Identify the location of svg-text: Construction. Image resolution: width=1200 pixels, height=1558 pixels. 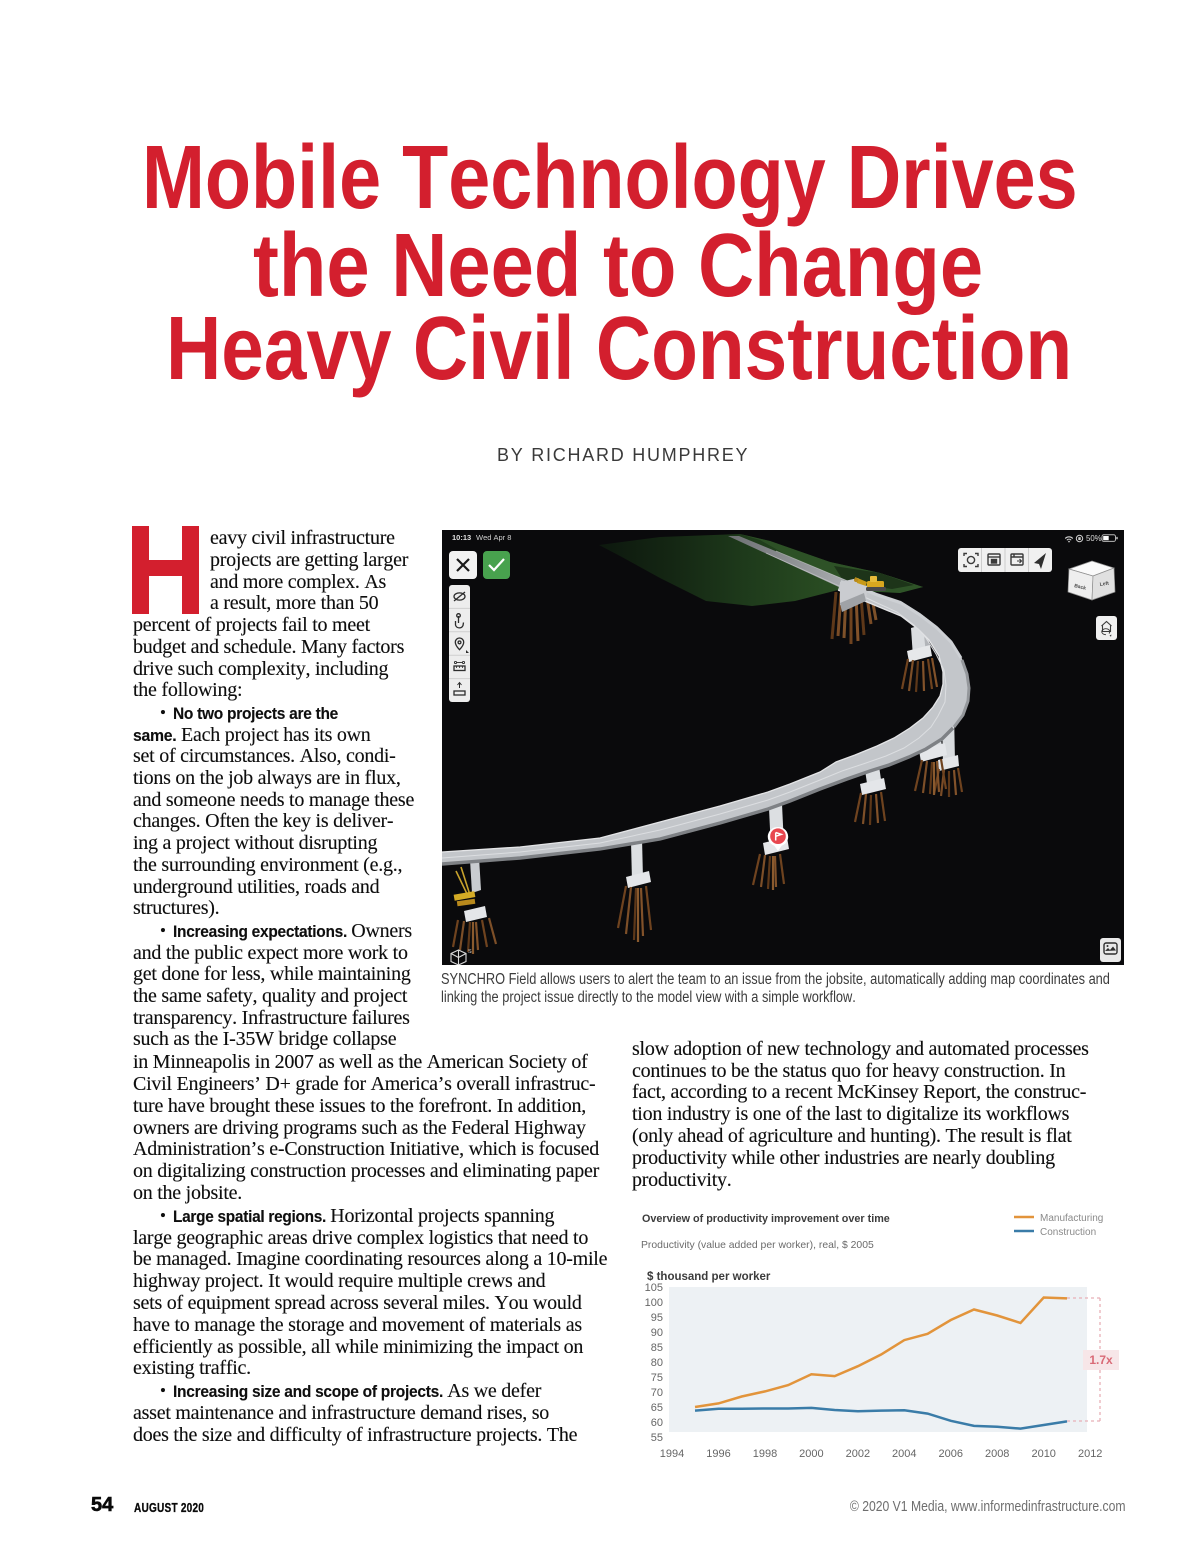
(1068, 1232).